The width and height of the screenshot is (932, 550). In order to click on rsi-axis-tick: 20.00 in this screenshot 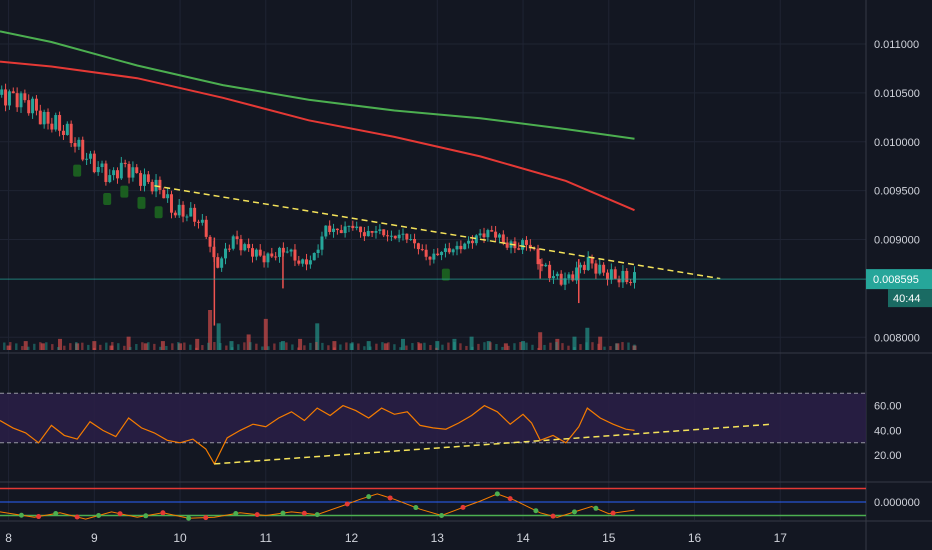, I will do `click(888, 456)`.